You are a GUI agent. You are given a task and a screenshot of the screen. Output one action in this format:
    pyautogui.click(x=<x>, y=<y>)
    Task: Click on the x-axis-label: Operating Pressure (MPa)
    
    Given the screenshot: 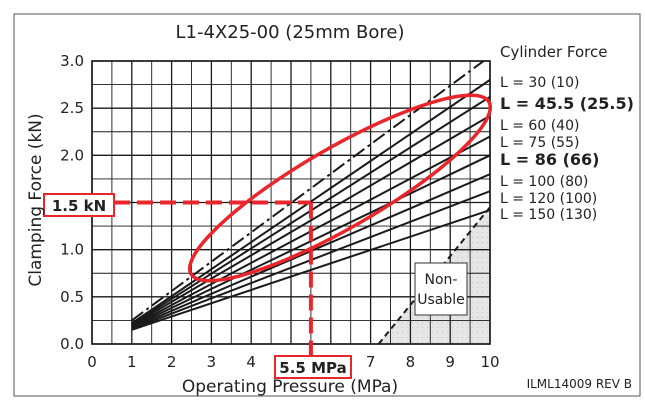 What is the action you would take?
    pyautogui.click(x=290, y=387)
    